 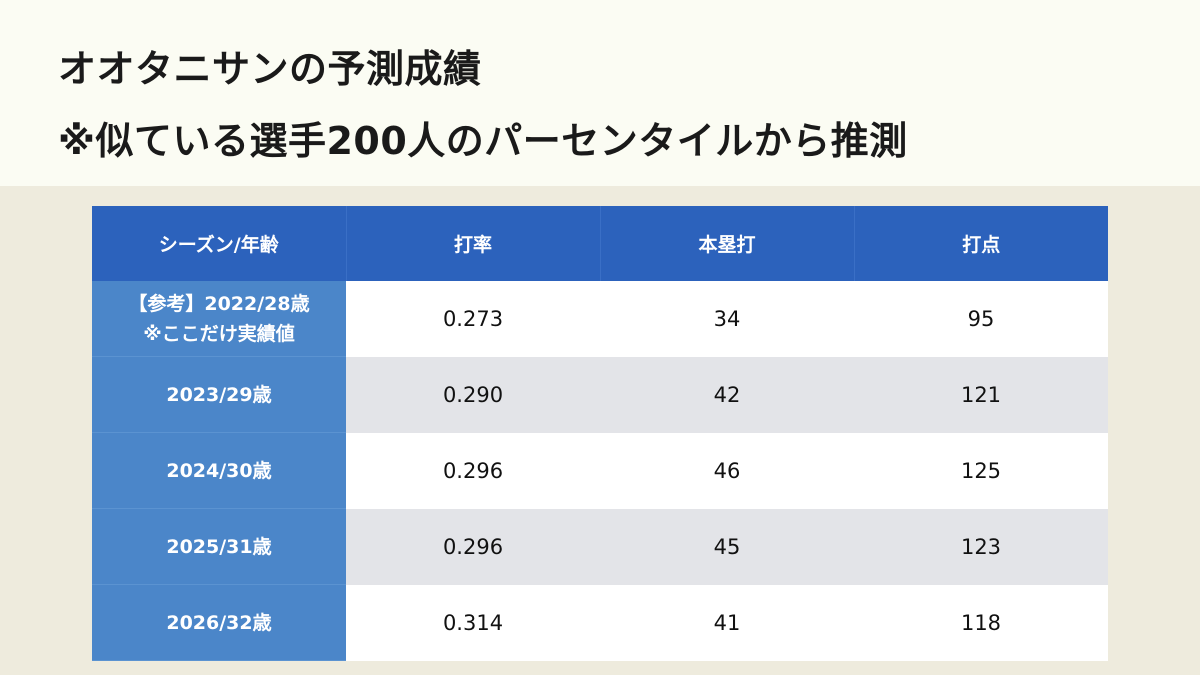 I want to click on table-row: 2025/31歳 0.296 45 123, so click(x=600, y=546).